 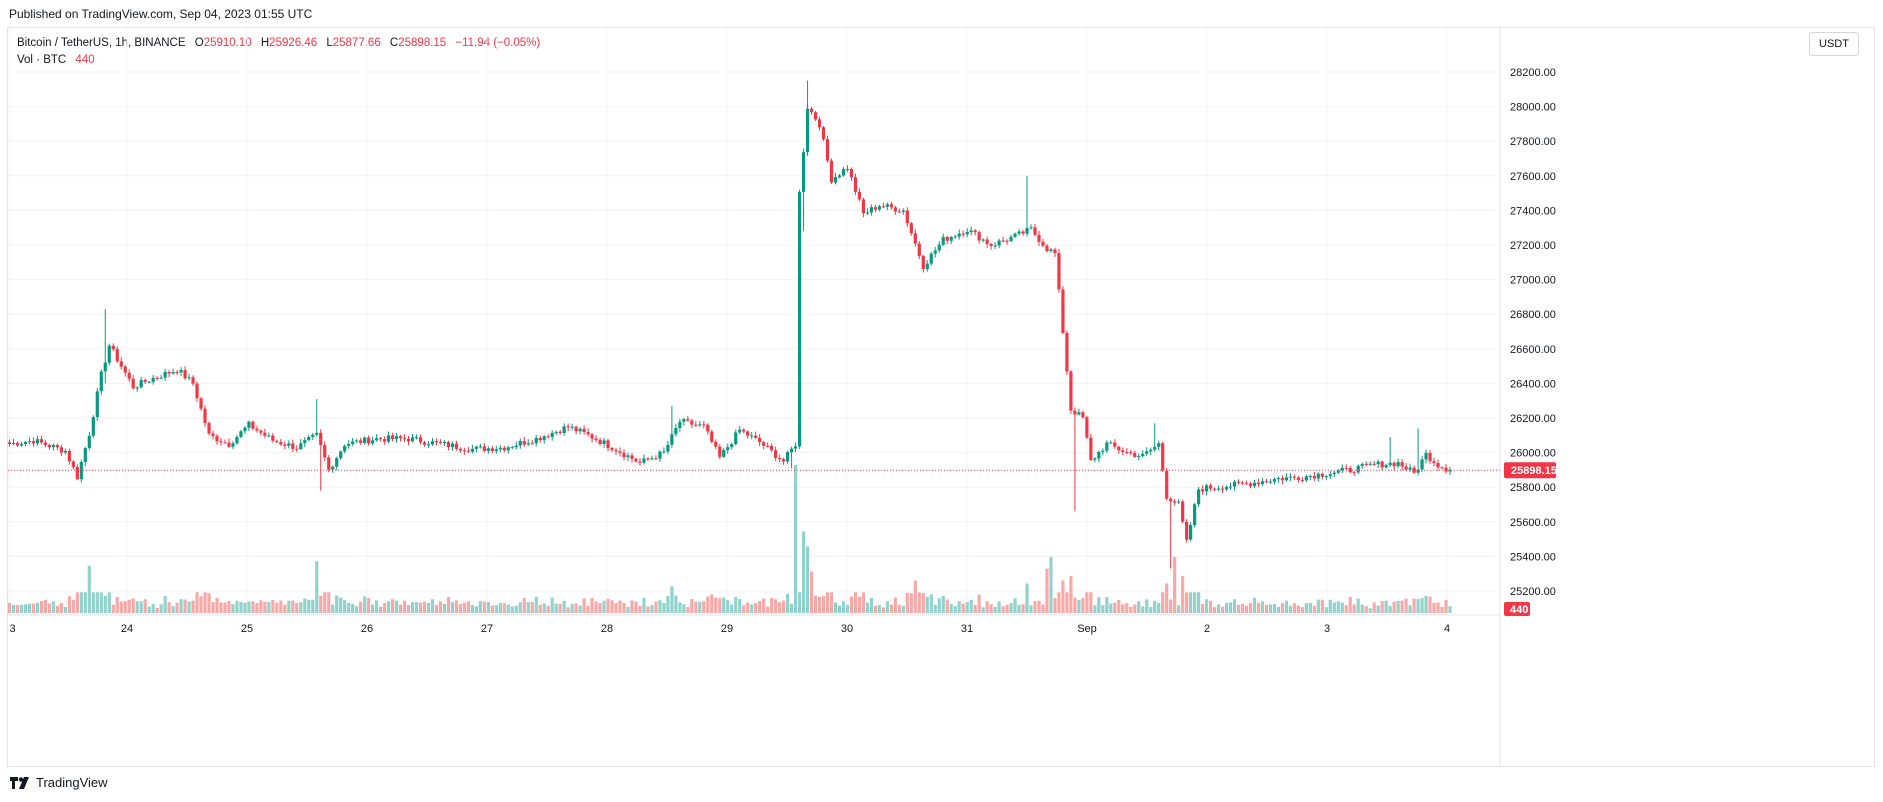 What do you see at coordinates (19, 782) in the screenshot?
I see `tradingview-logo-icon` at bounding box center [19, 782].